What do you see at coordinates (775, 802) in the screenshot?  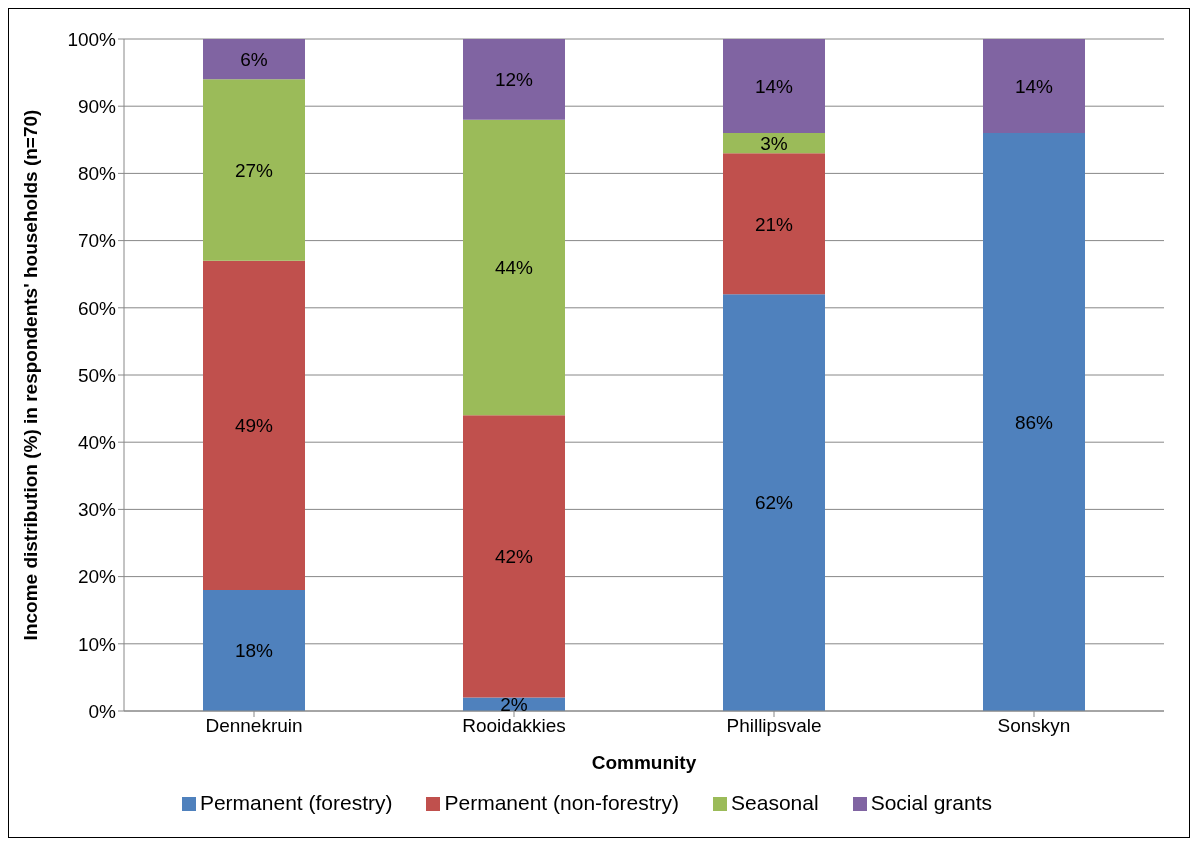 I see `legend-label: Seasonal` at bounding box center [775, 802].